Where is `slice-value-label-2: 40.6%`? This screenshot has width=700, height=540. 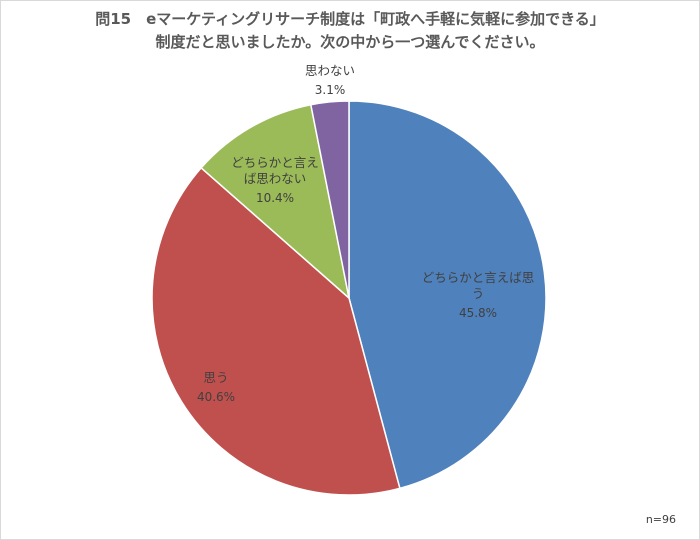
slice-value-label-2: 40.6% is located at coordinates (216, 397).